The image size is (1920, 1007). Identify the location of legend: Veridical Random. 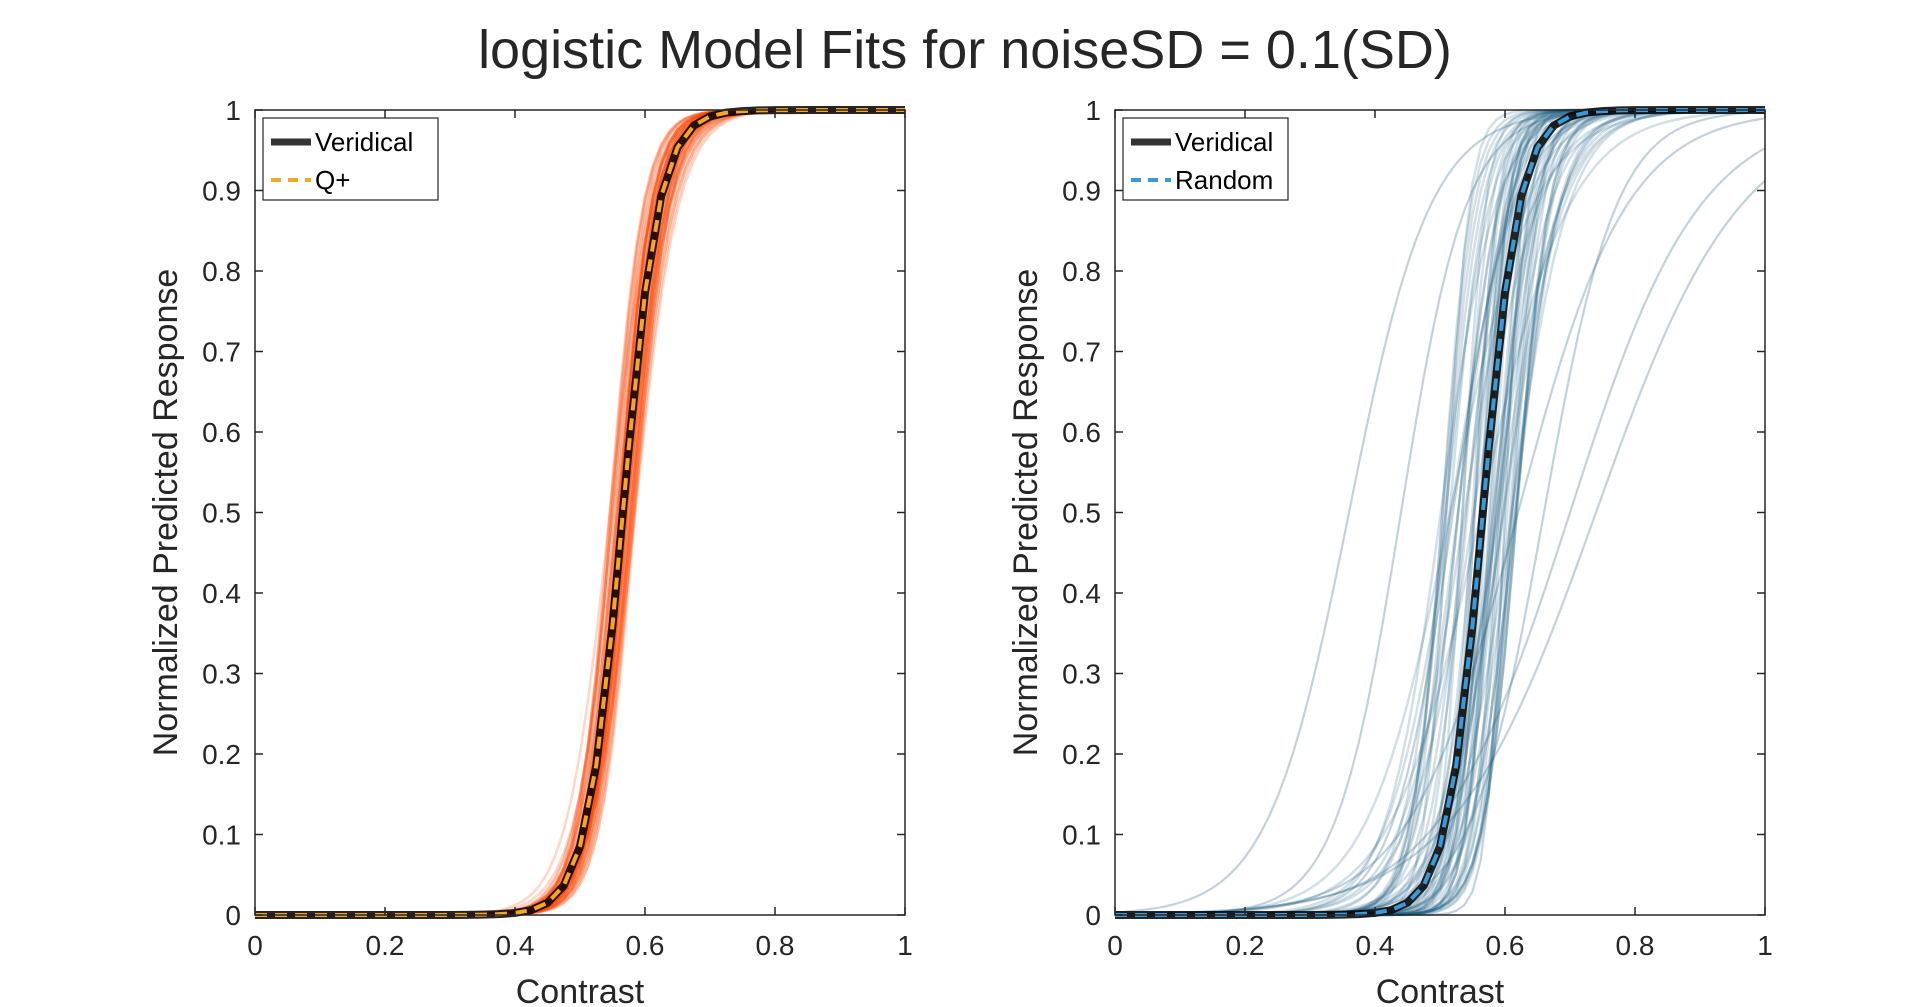
(1205, 159).